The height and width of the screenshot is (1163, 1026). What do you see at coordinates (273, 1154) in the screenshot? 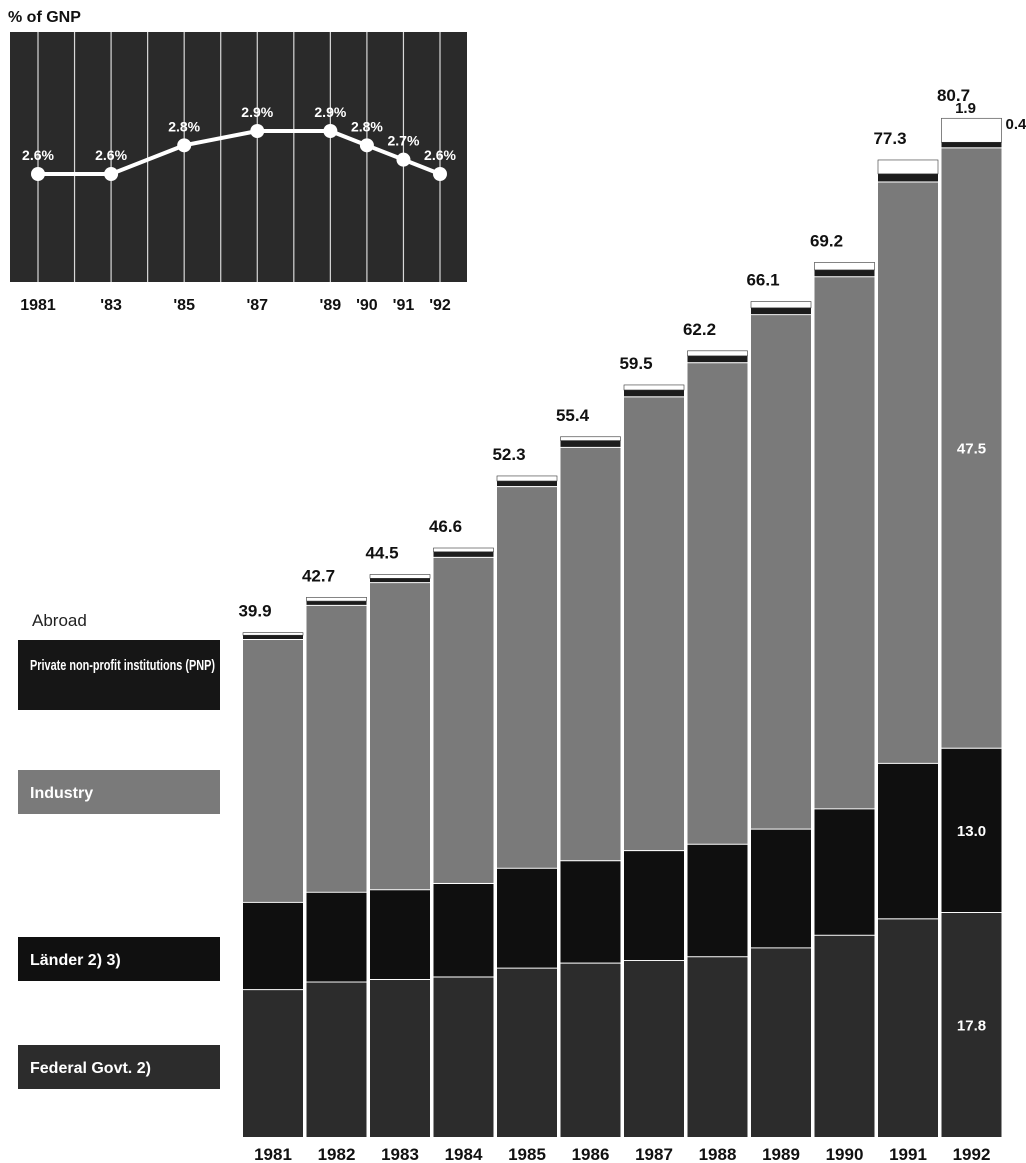
I see `x-tick-label: 1981` at bounding box center [273, 1154].